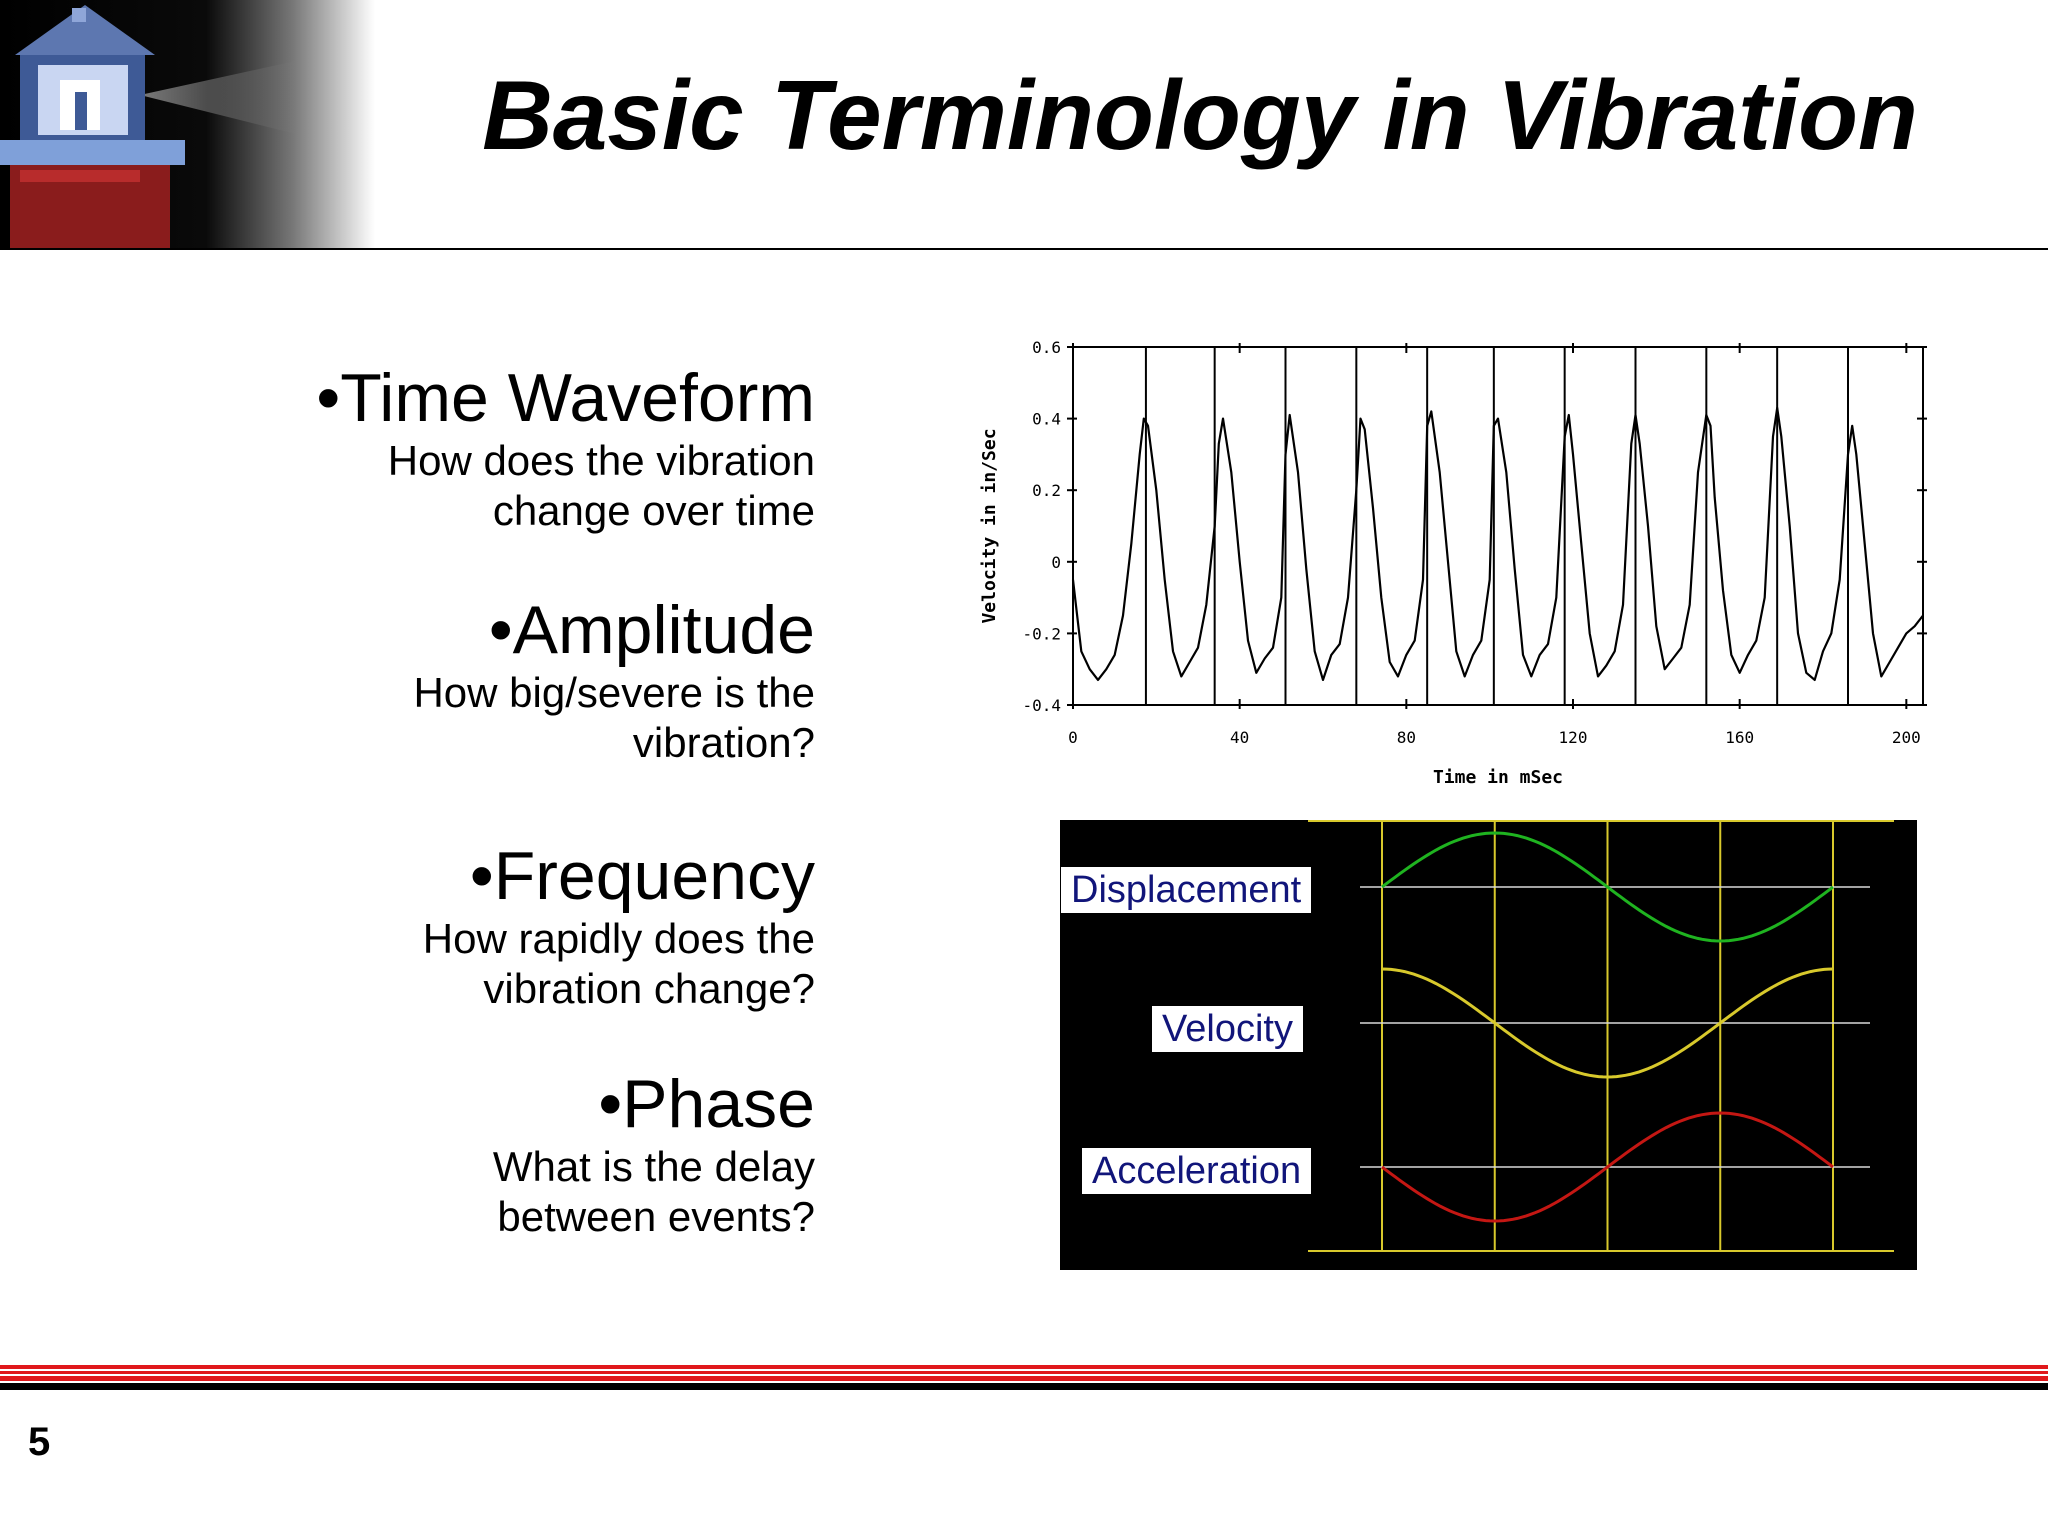 The image size is (2048, 1534). Describe the element at coordinates (1497, 543) in the screenshot. I see `velocity-series-line` at that location.